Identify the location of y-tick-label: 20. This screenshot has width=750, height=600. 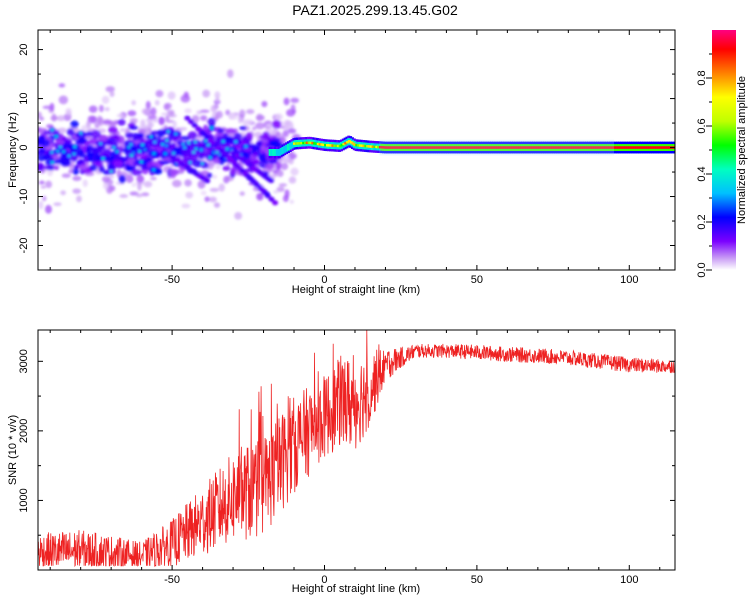
(24, 49).